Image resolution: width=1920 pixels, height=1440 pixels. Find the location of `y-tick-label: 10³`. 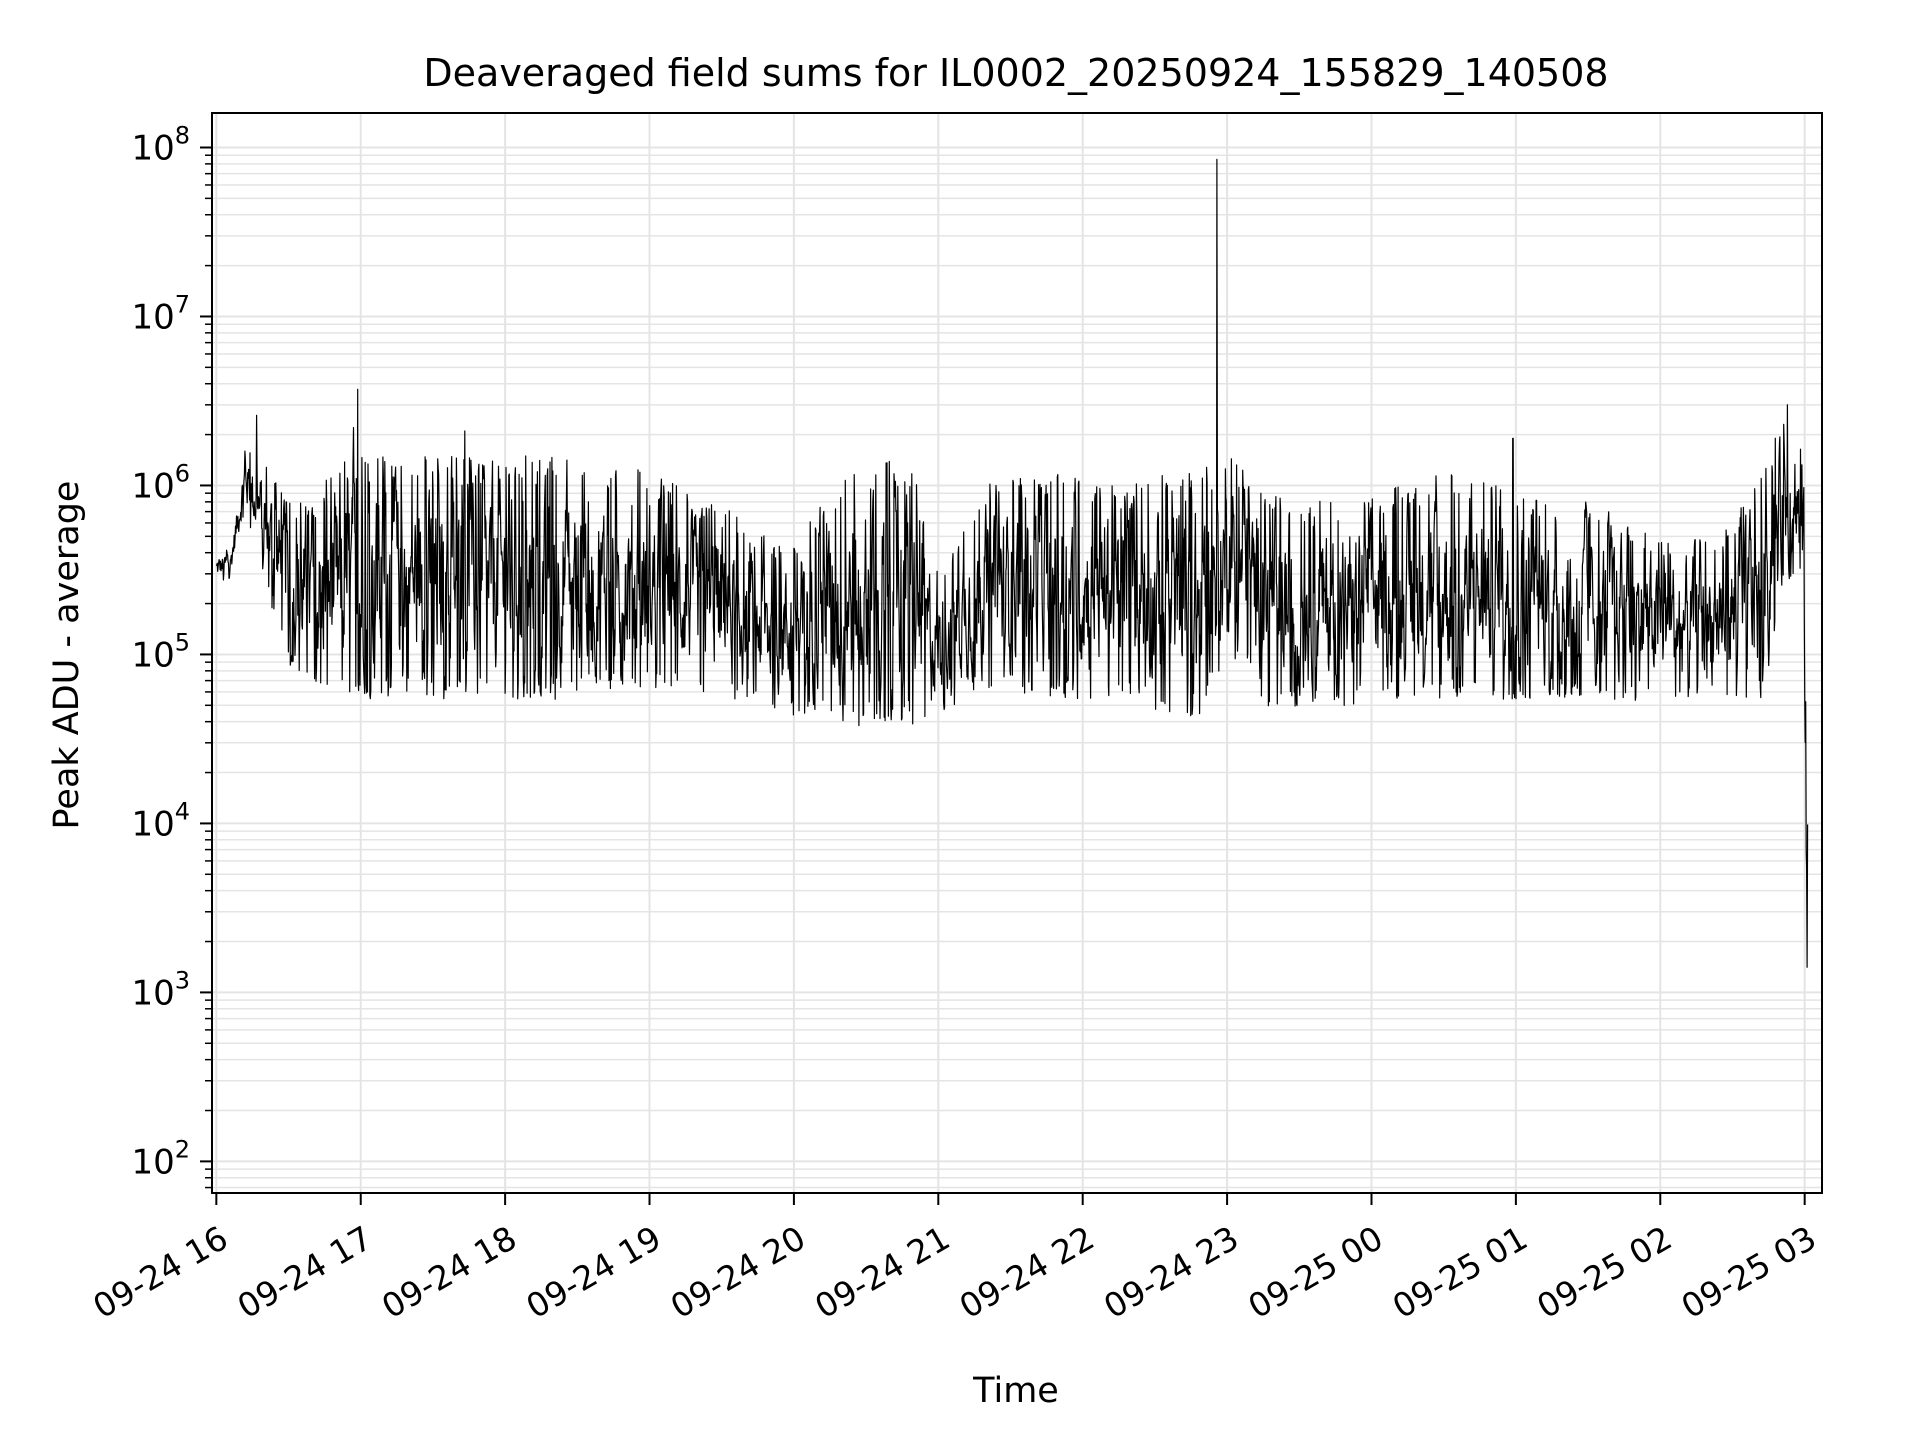

y-tick-label: 10³ is located at coordinates (160, 989).